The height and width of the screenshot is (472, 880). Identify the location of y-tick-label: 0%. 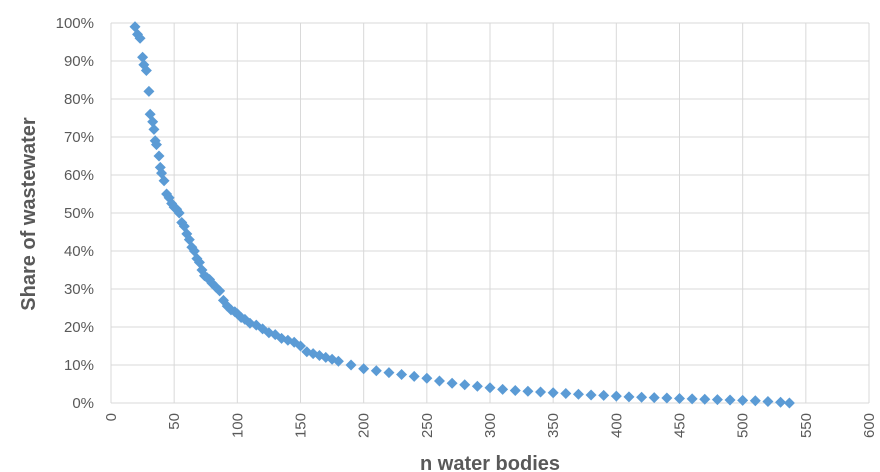
(83, 403).